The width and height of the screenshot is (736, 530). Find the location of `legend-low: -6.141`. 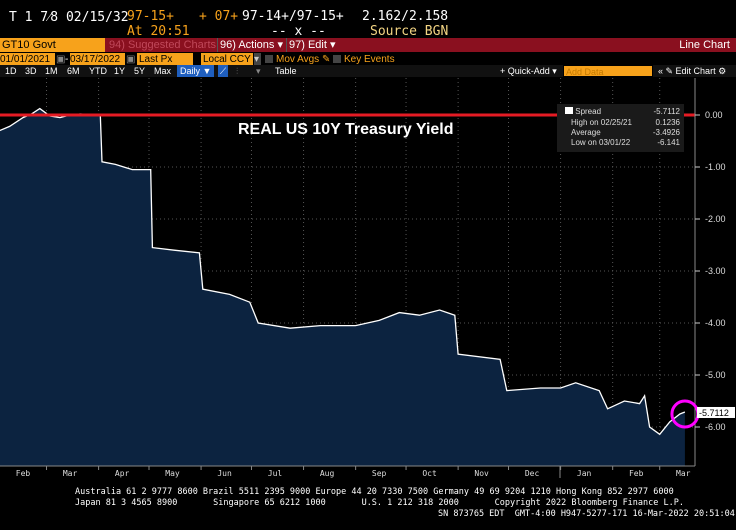

legend-low: -6.141 is located at coordinates (668, 142).